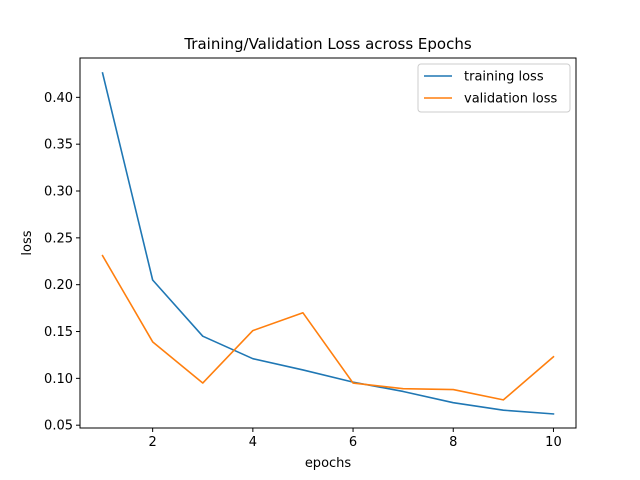  What do you see at coordinates (553, 442) in the screenshot?
I see `x-tick-label: 10` at bounding box center [553, 442].